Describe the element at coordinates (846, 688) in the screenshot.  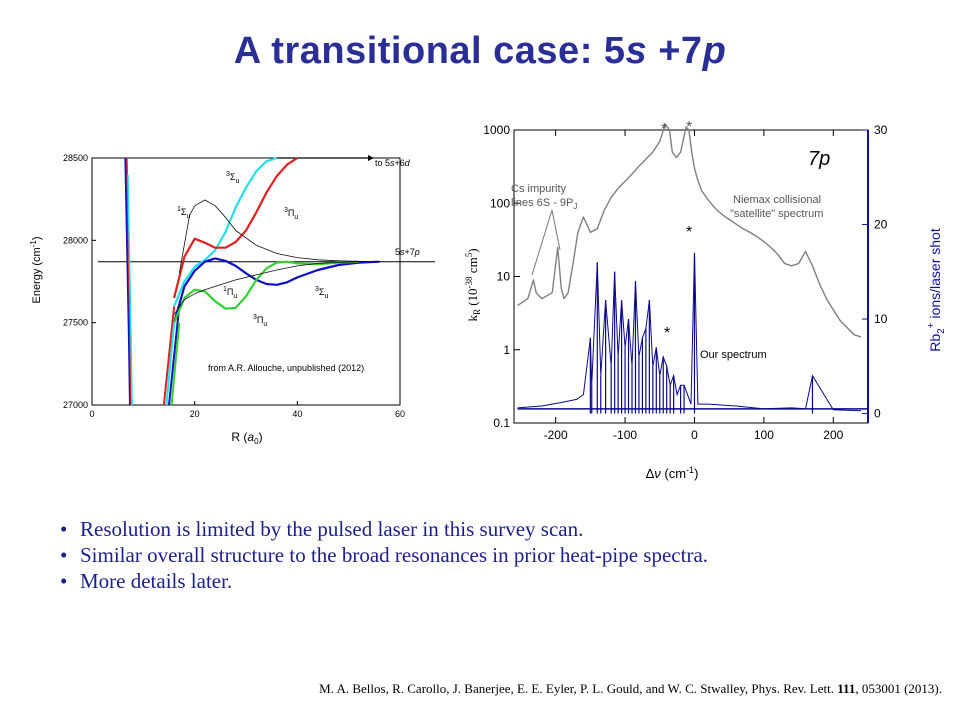
I see `citation-volume: 111` at that location.